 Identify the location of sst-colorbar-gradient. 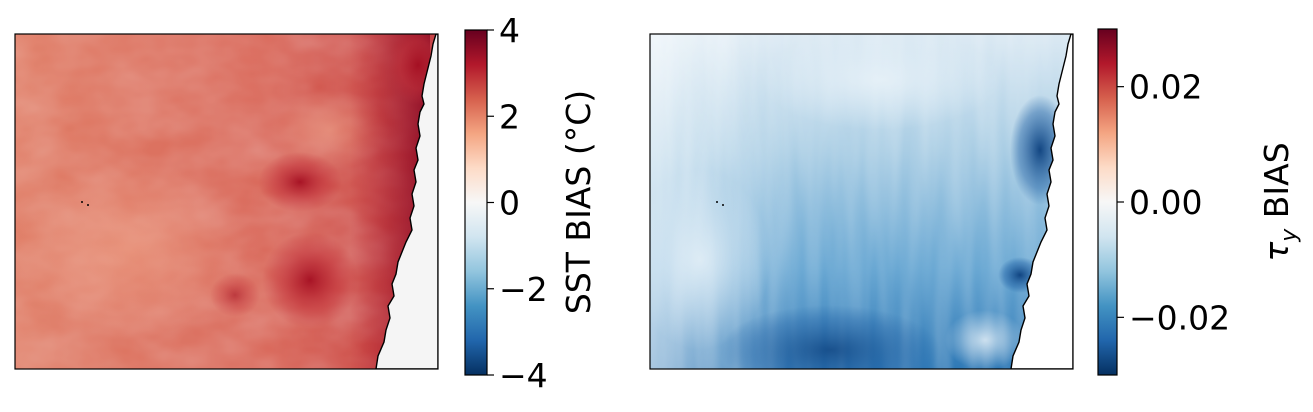
(476, 202).